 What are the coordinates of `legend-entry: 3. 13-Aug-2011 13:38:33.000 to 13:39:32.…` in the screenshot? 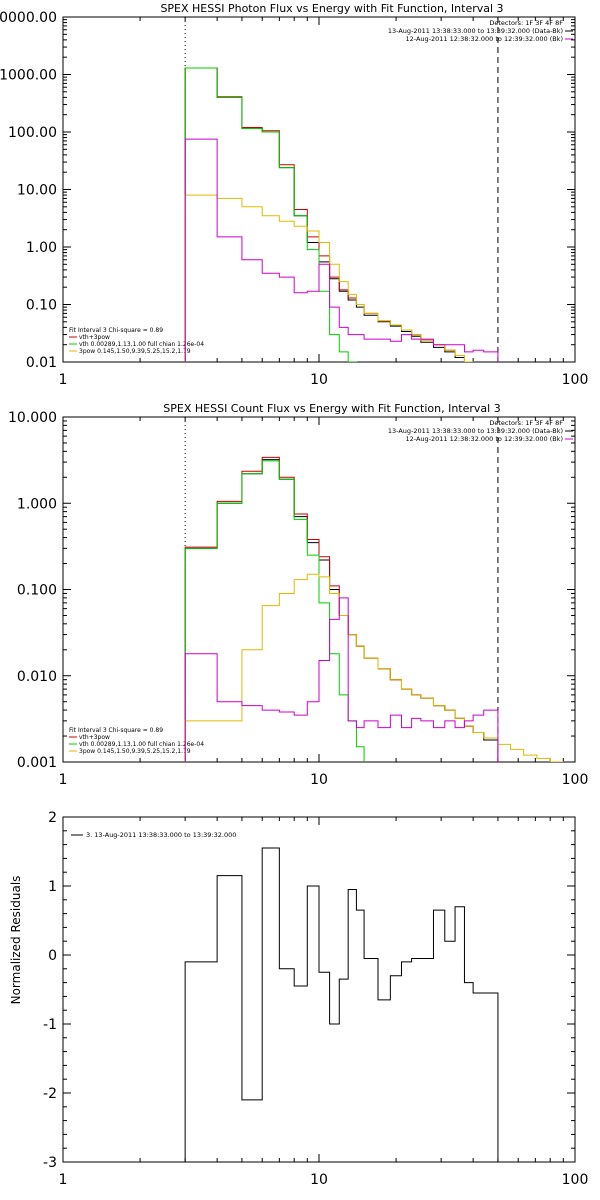 It's located at (161, 835).